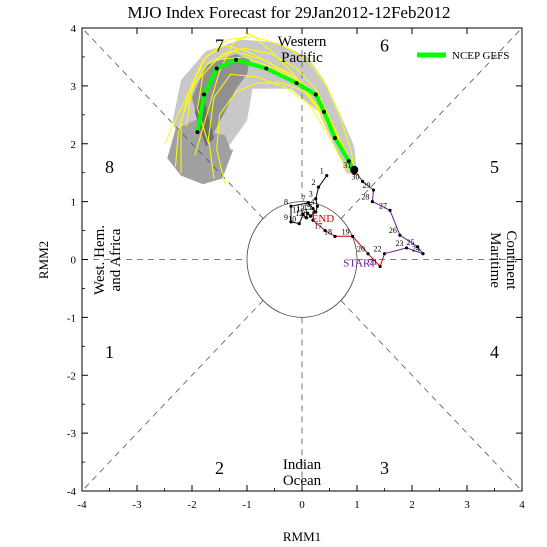 Image resolution: width=547 pixels, height=547 pixels. I want to click on y-tick-label: -3, so click(72, 434).